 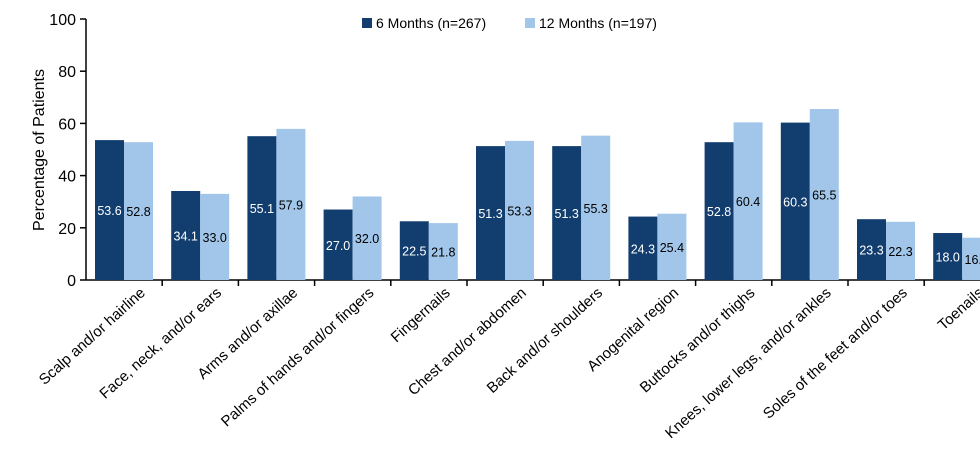 I want to click on data-label: 22.3, so click(x=900, y=252).